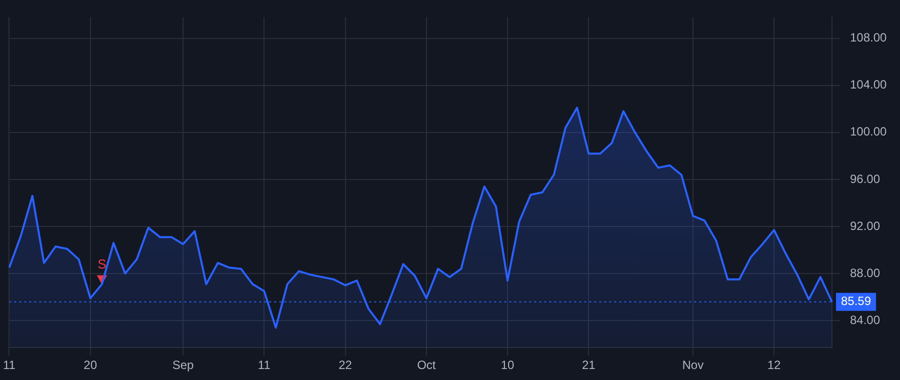  What do you see at coordinates (91, 365) in the screenshot?
I see `x-tick-label: 20` at bounding box center [91, 365].